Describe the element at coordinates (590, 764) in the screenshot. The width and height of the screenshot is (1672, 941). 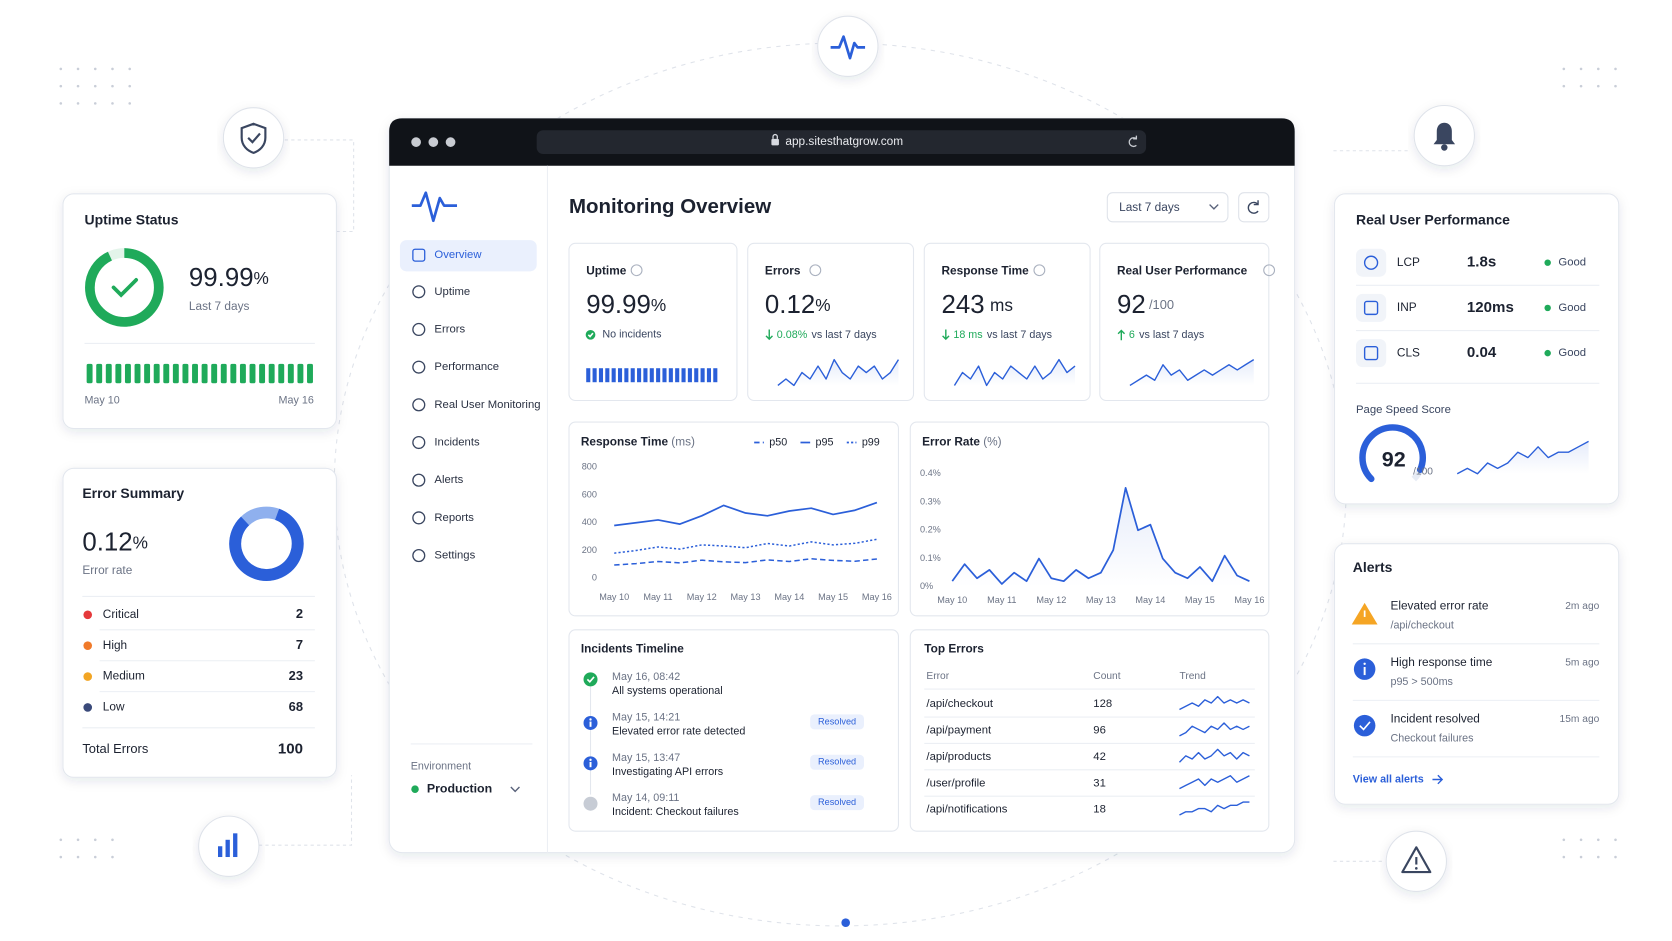
I see `info-glyph` at that location.